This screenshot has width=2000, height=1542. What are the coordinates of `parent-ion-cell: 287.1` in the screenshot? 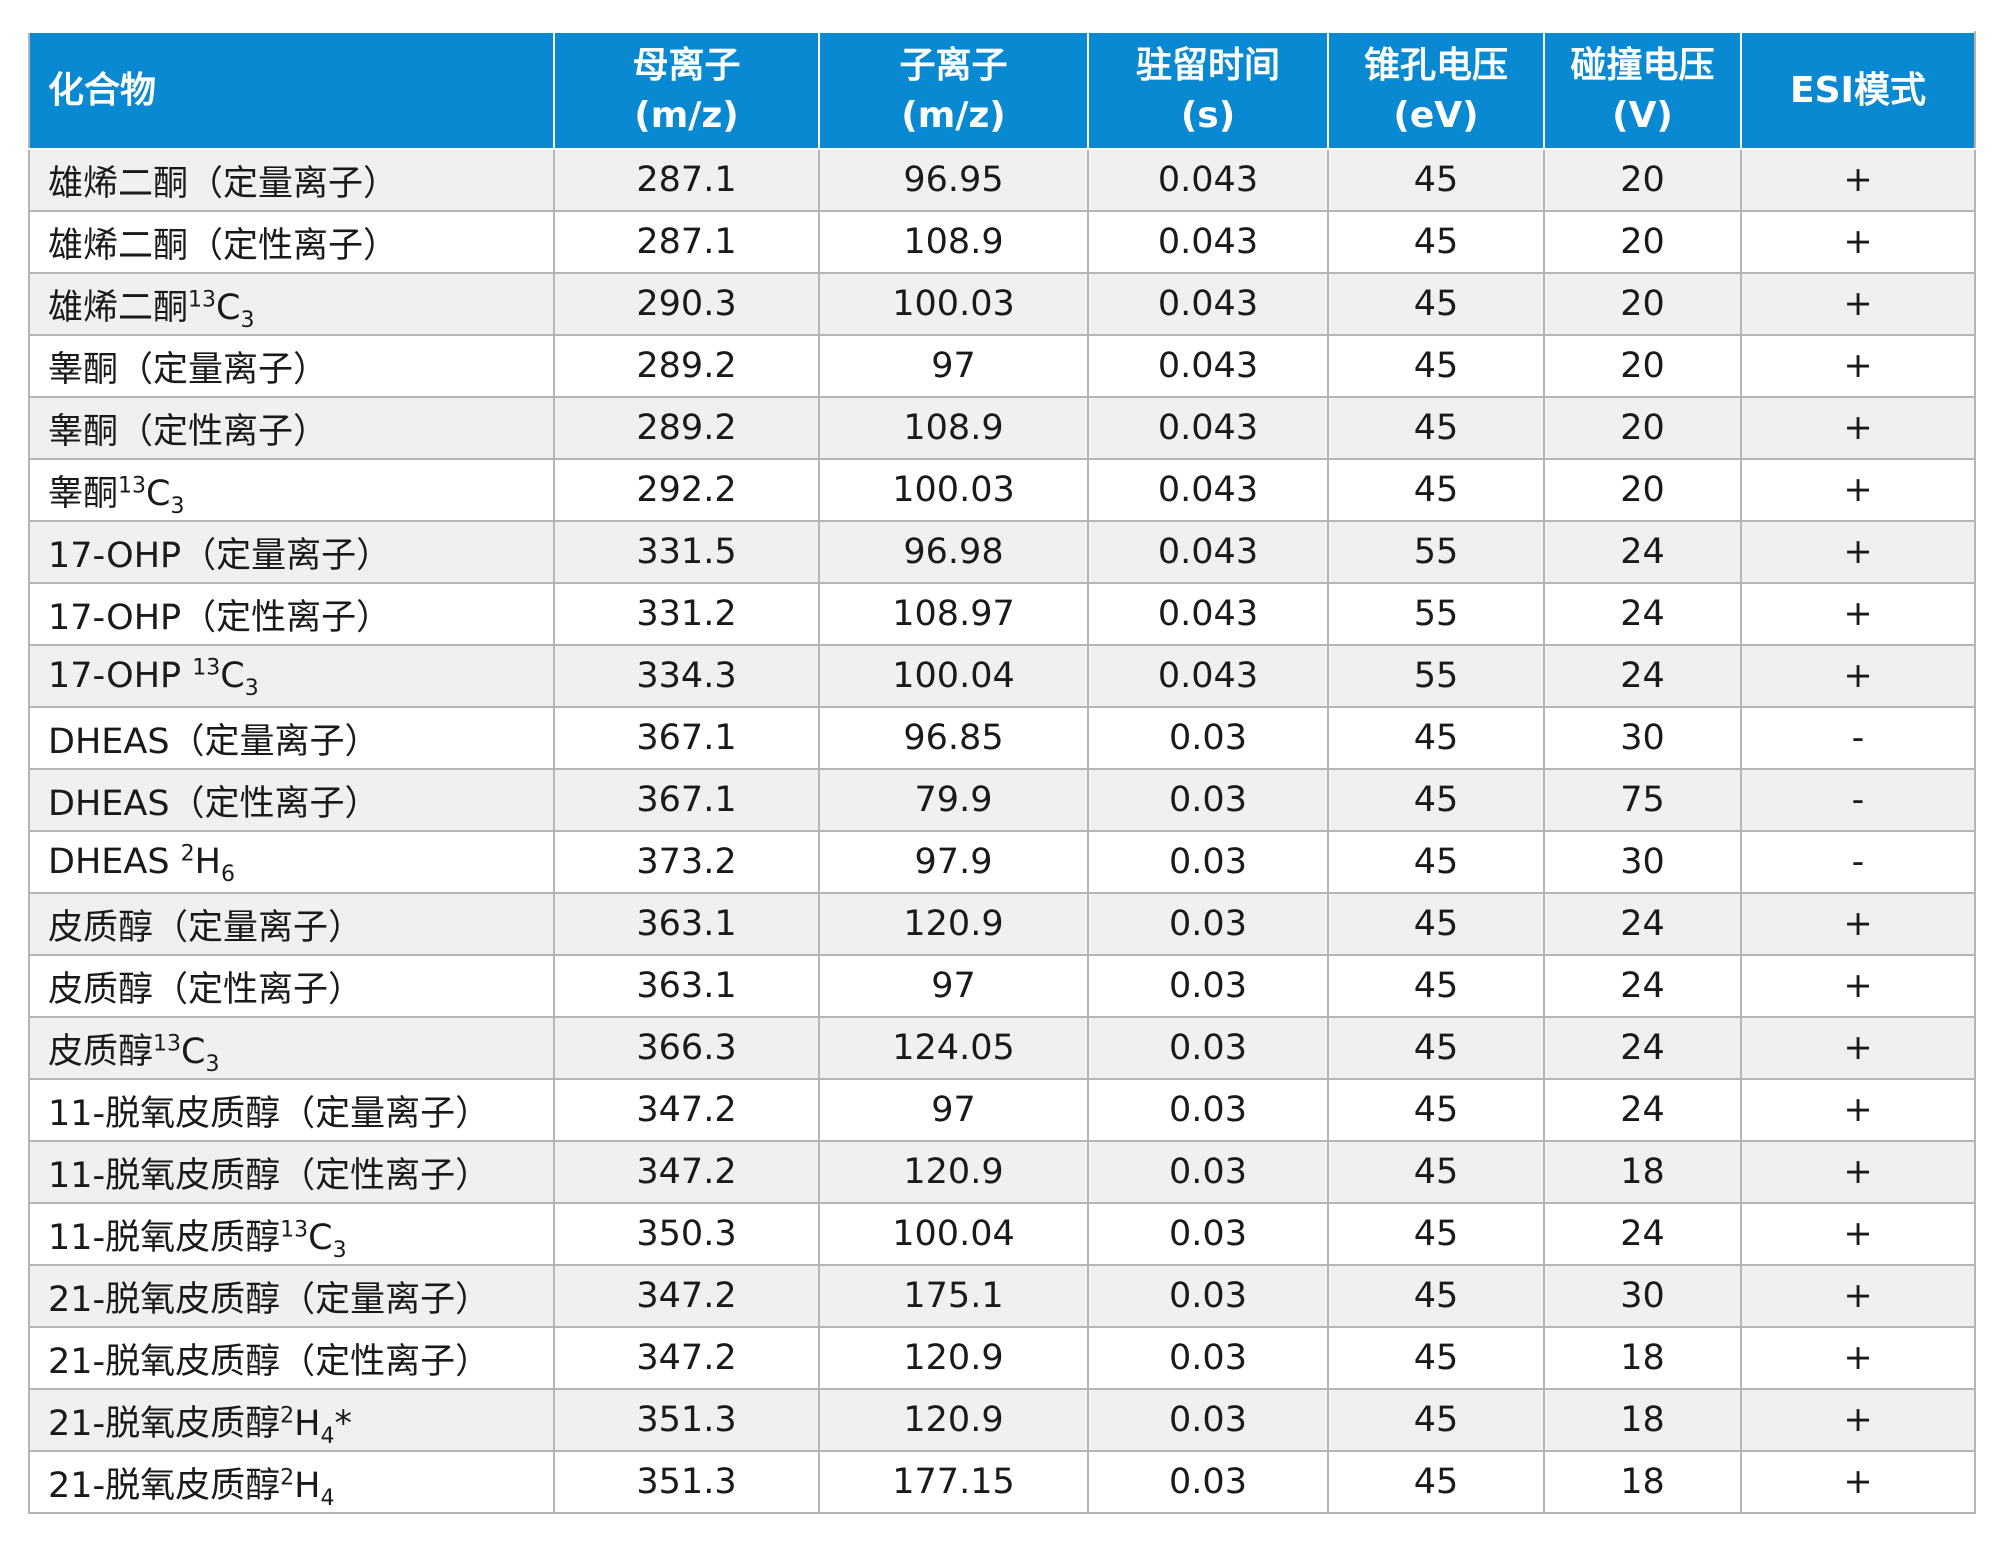 It's located at (686, 180).